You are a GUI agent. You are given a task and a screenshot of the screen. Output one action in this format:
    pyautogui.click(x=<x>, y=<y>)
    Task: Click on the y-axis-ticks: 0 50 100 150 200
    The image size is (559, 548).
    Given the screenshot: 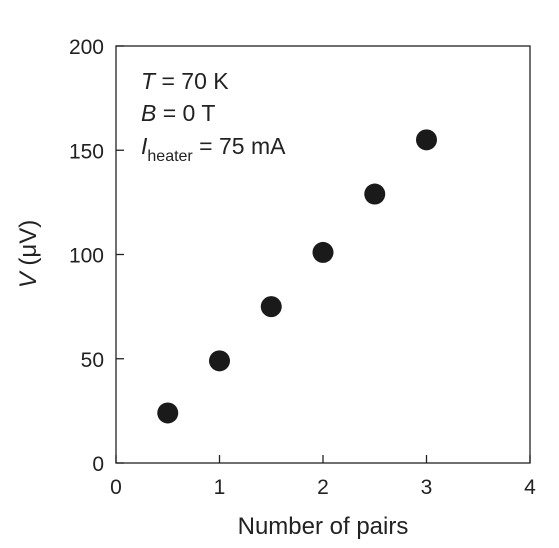 What is the action you would take?
    pyautogui.click(x=96, y=256)
    